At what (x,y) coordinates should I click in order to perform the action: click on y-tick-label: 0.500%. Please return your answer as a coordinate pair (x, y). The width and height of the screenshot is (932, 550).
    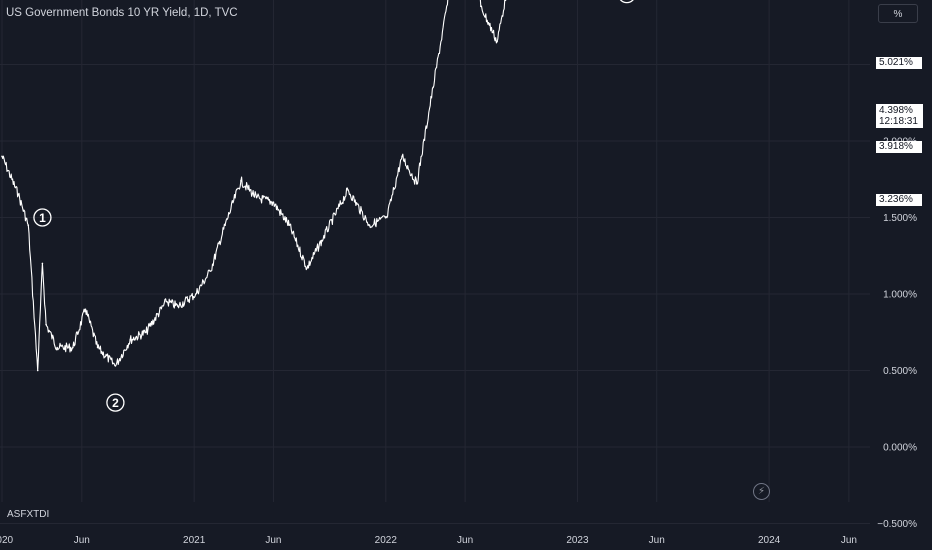
    Looking at the image, I should click on (900, 371).